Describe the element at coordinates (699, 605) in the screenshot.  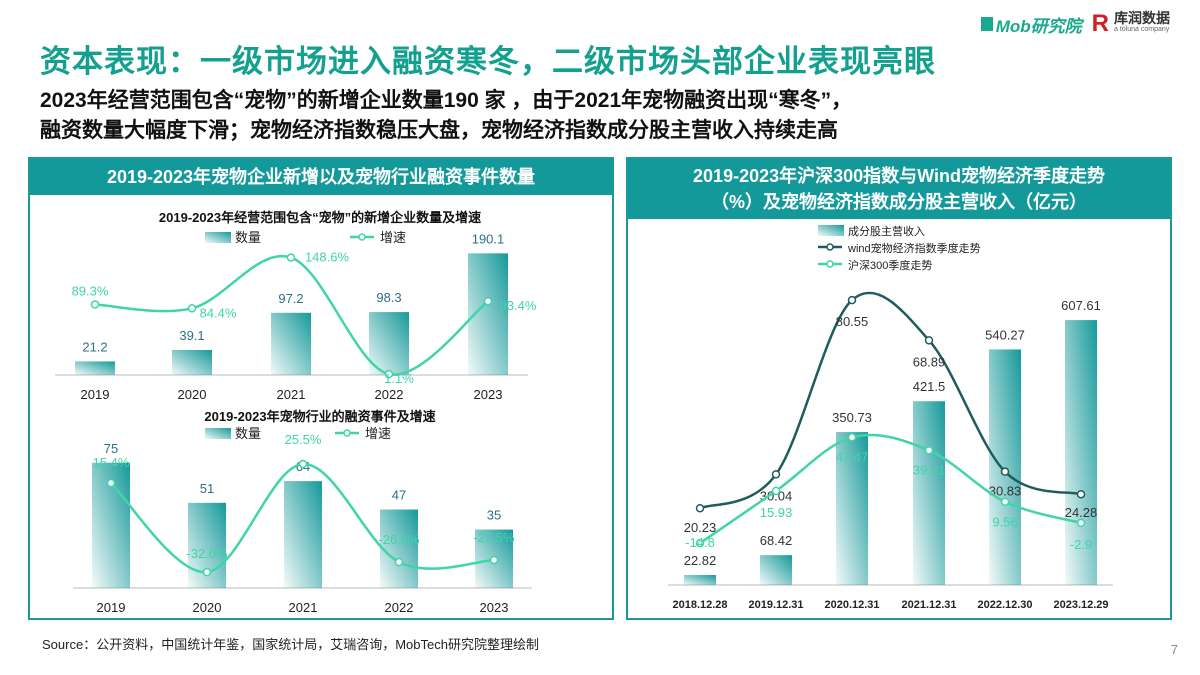
I see `chart3-x-tick: 2018.12.28` at that location.